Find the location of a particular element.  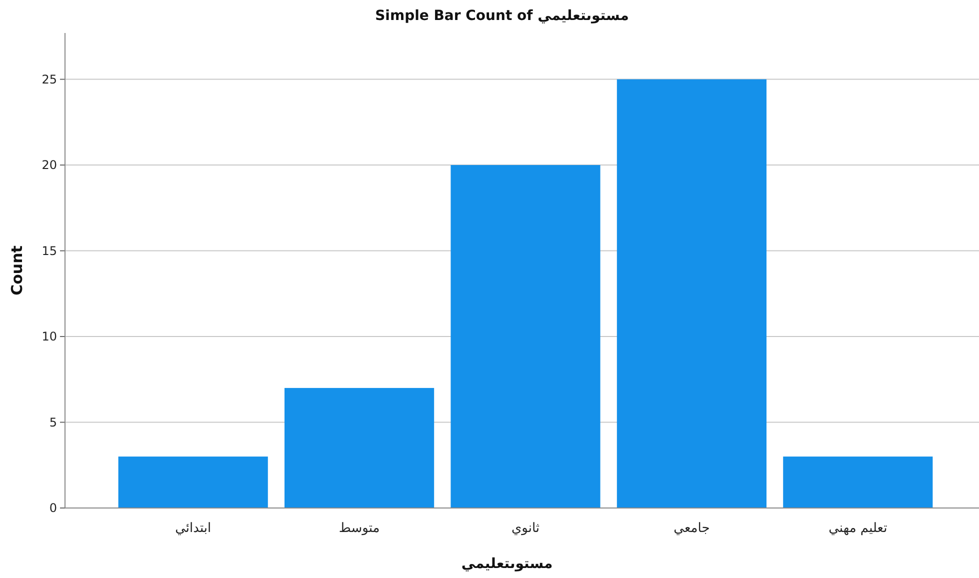

x-axis-title: مستوىتعليمي is located at coordinates (507, 564).